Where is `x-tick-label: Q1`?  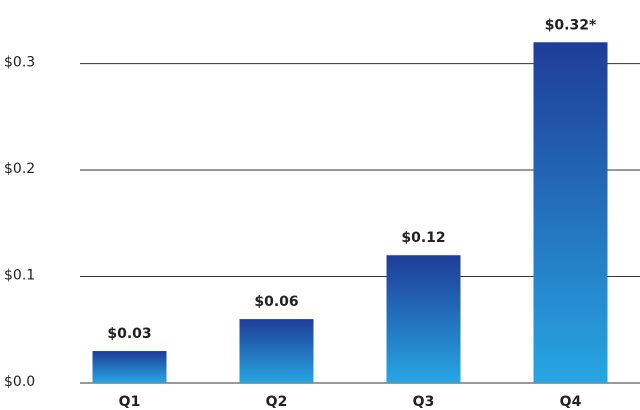 x-tick-label: Q1 is located at coordinates (130, 402).